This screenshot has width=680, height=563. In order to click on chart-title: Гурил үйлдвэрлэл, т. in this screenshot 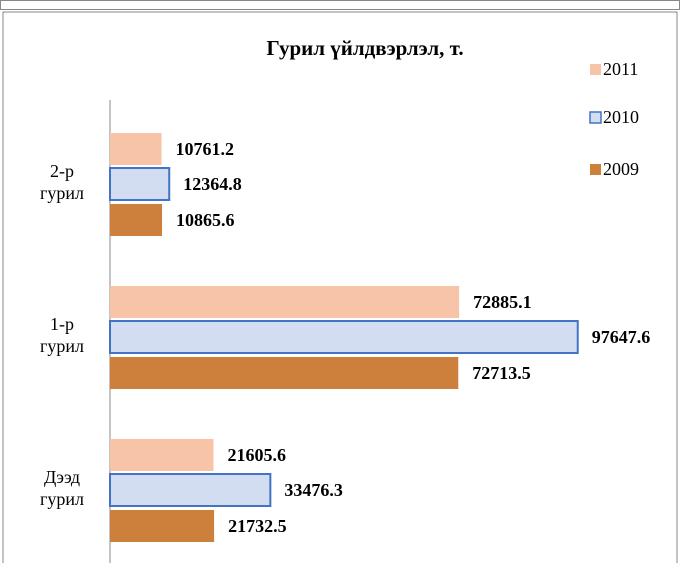, I will do `click(364, 48)`.